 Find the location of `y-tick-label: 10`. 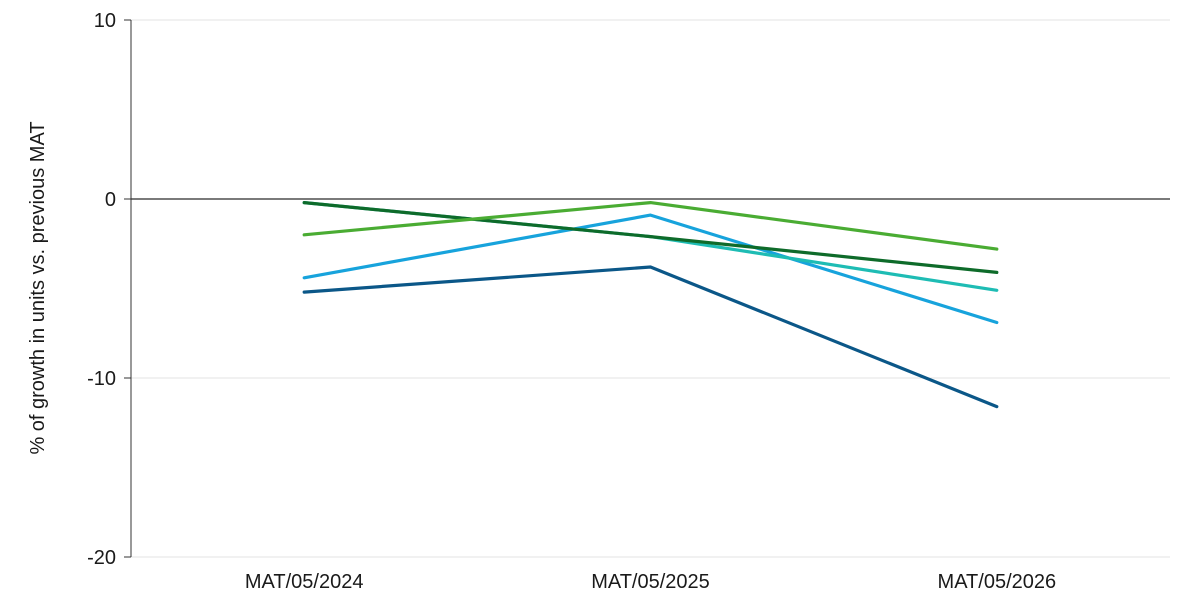

y-tick-label: 10 is located at coordinates (105, 21).